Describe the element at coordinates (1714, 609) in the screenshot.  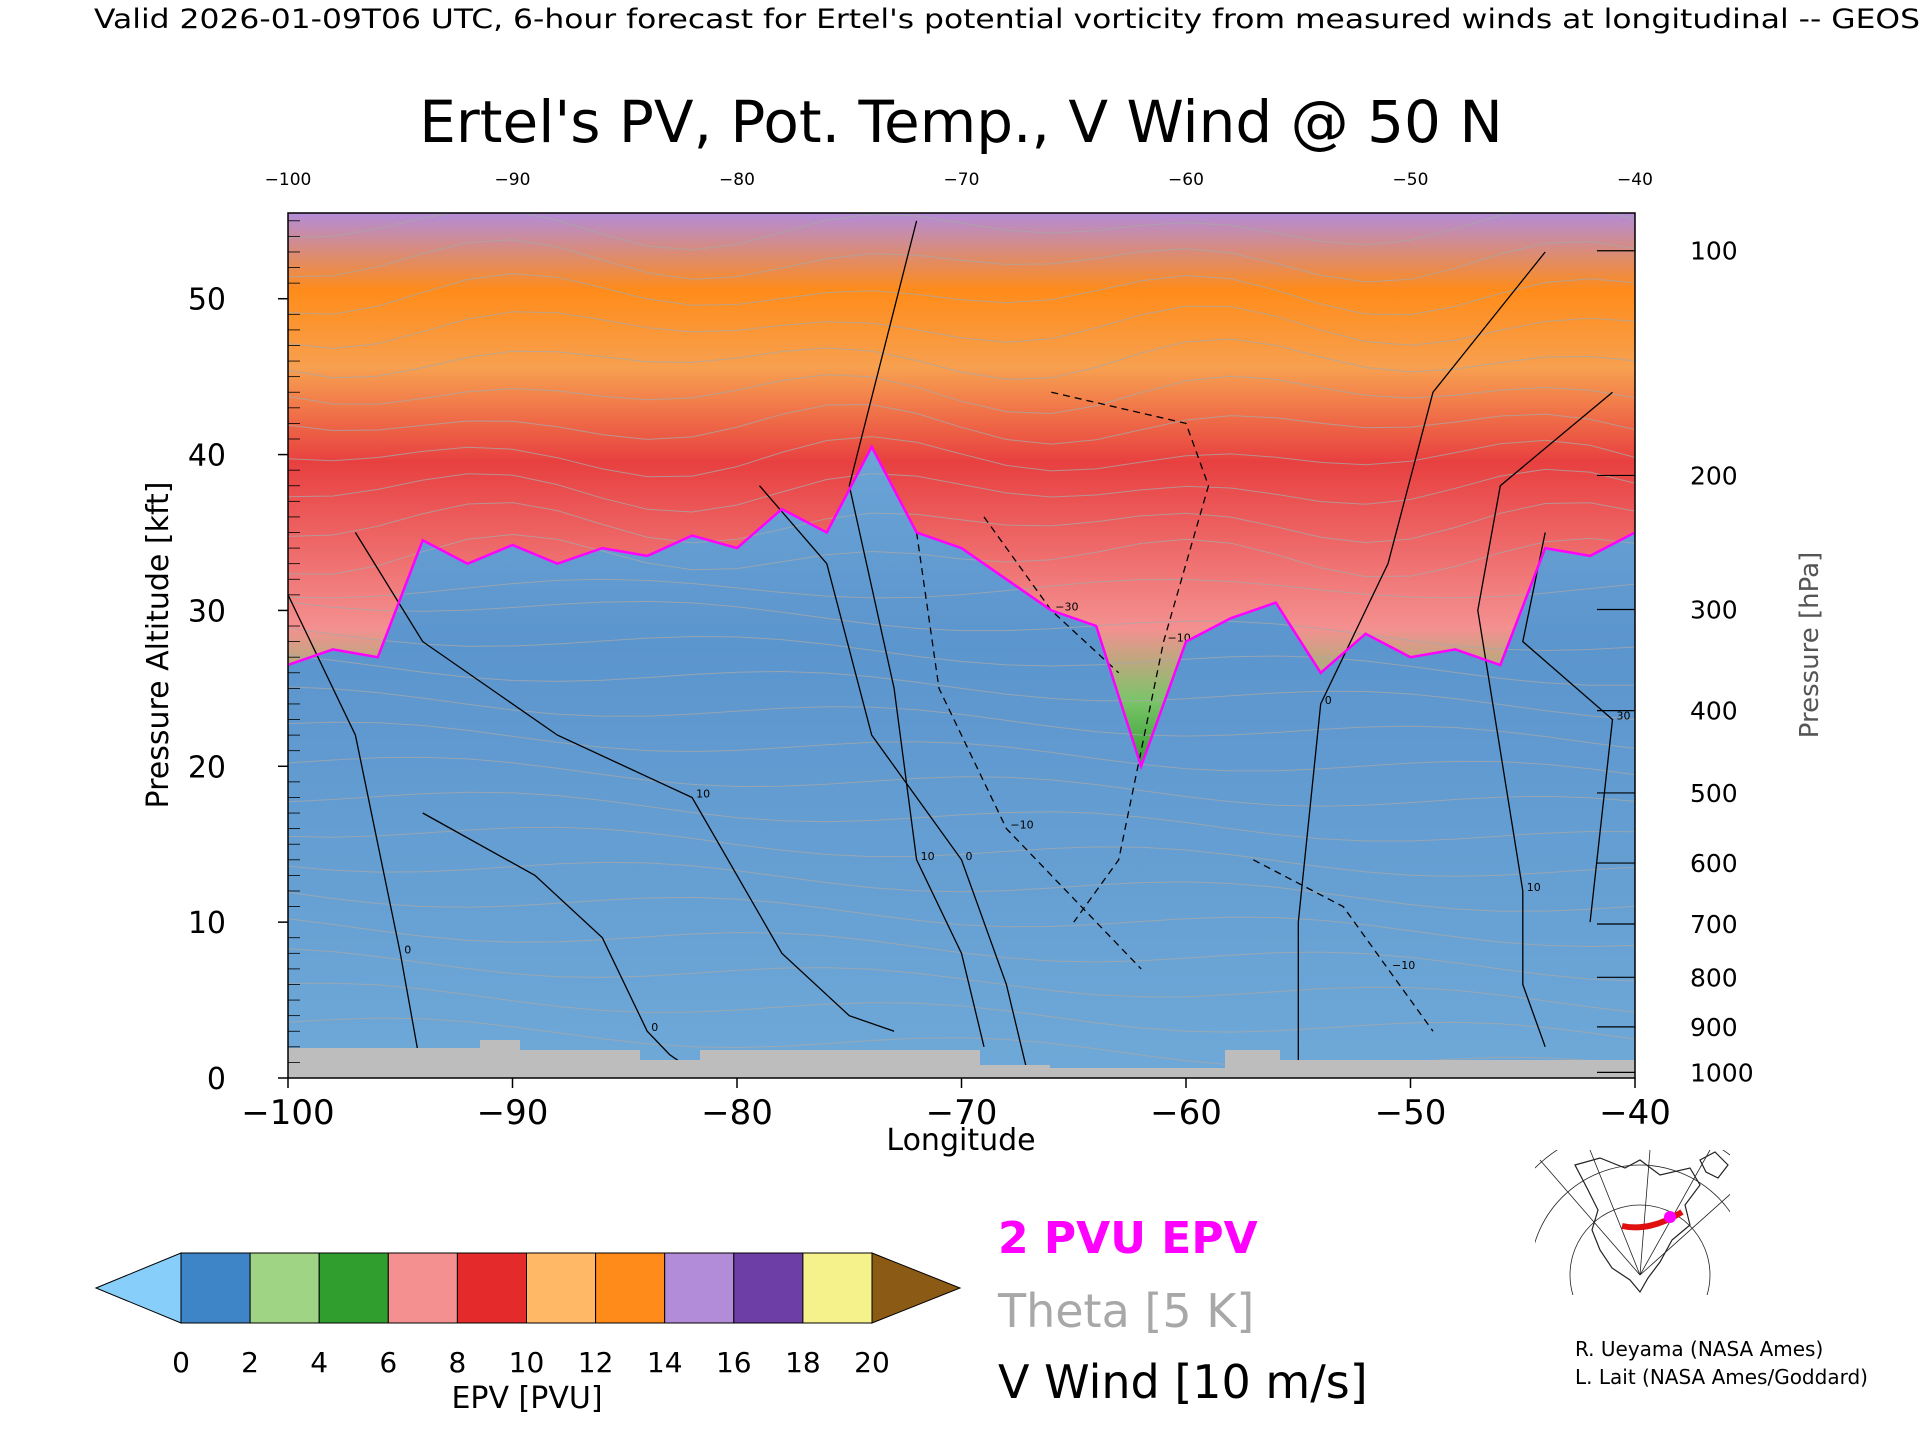
I see `pressure-tick-label: 300` at that location.